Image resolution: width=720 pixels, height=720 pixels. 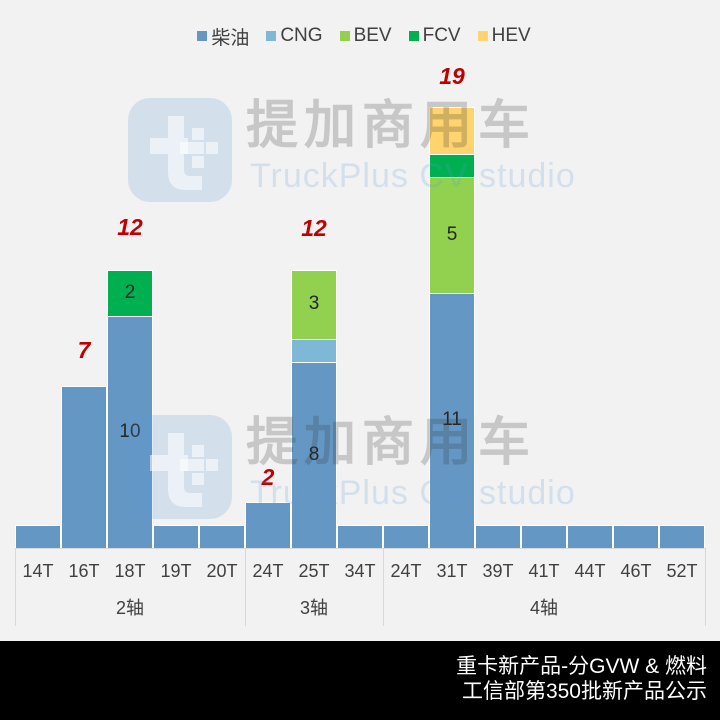 I want to click on legend-label: CNG, so click(x=301, y=35).